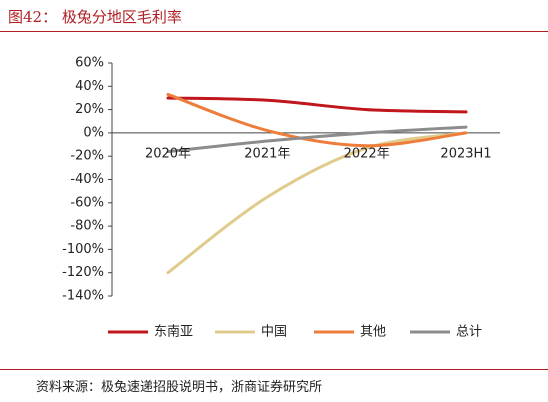 The width and height of the screenshot is (548, 402). I want to click on y-tick-label: -60%, so click(87, 202).